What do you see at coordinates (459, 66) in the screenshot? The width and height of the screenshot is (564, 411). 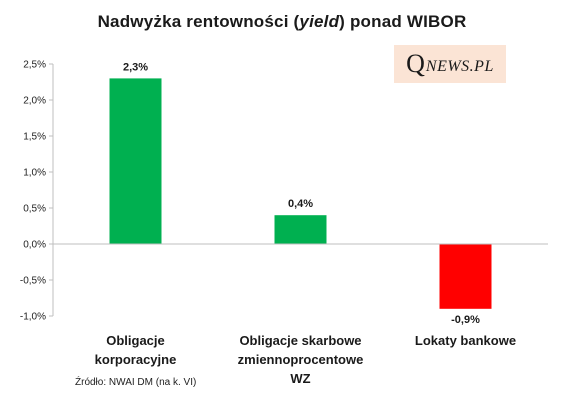 I see `brand-logo-text: NEWS.PL` at bounding box center [459, 66].